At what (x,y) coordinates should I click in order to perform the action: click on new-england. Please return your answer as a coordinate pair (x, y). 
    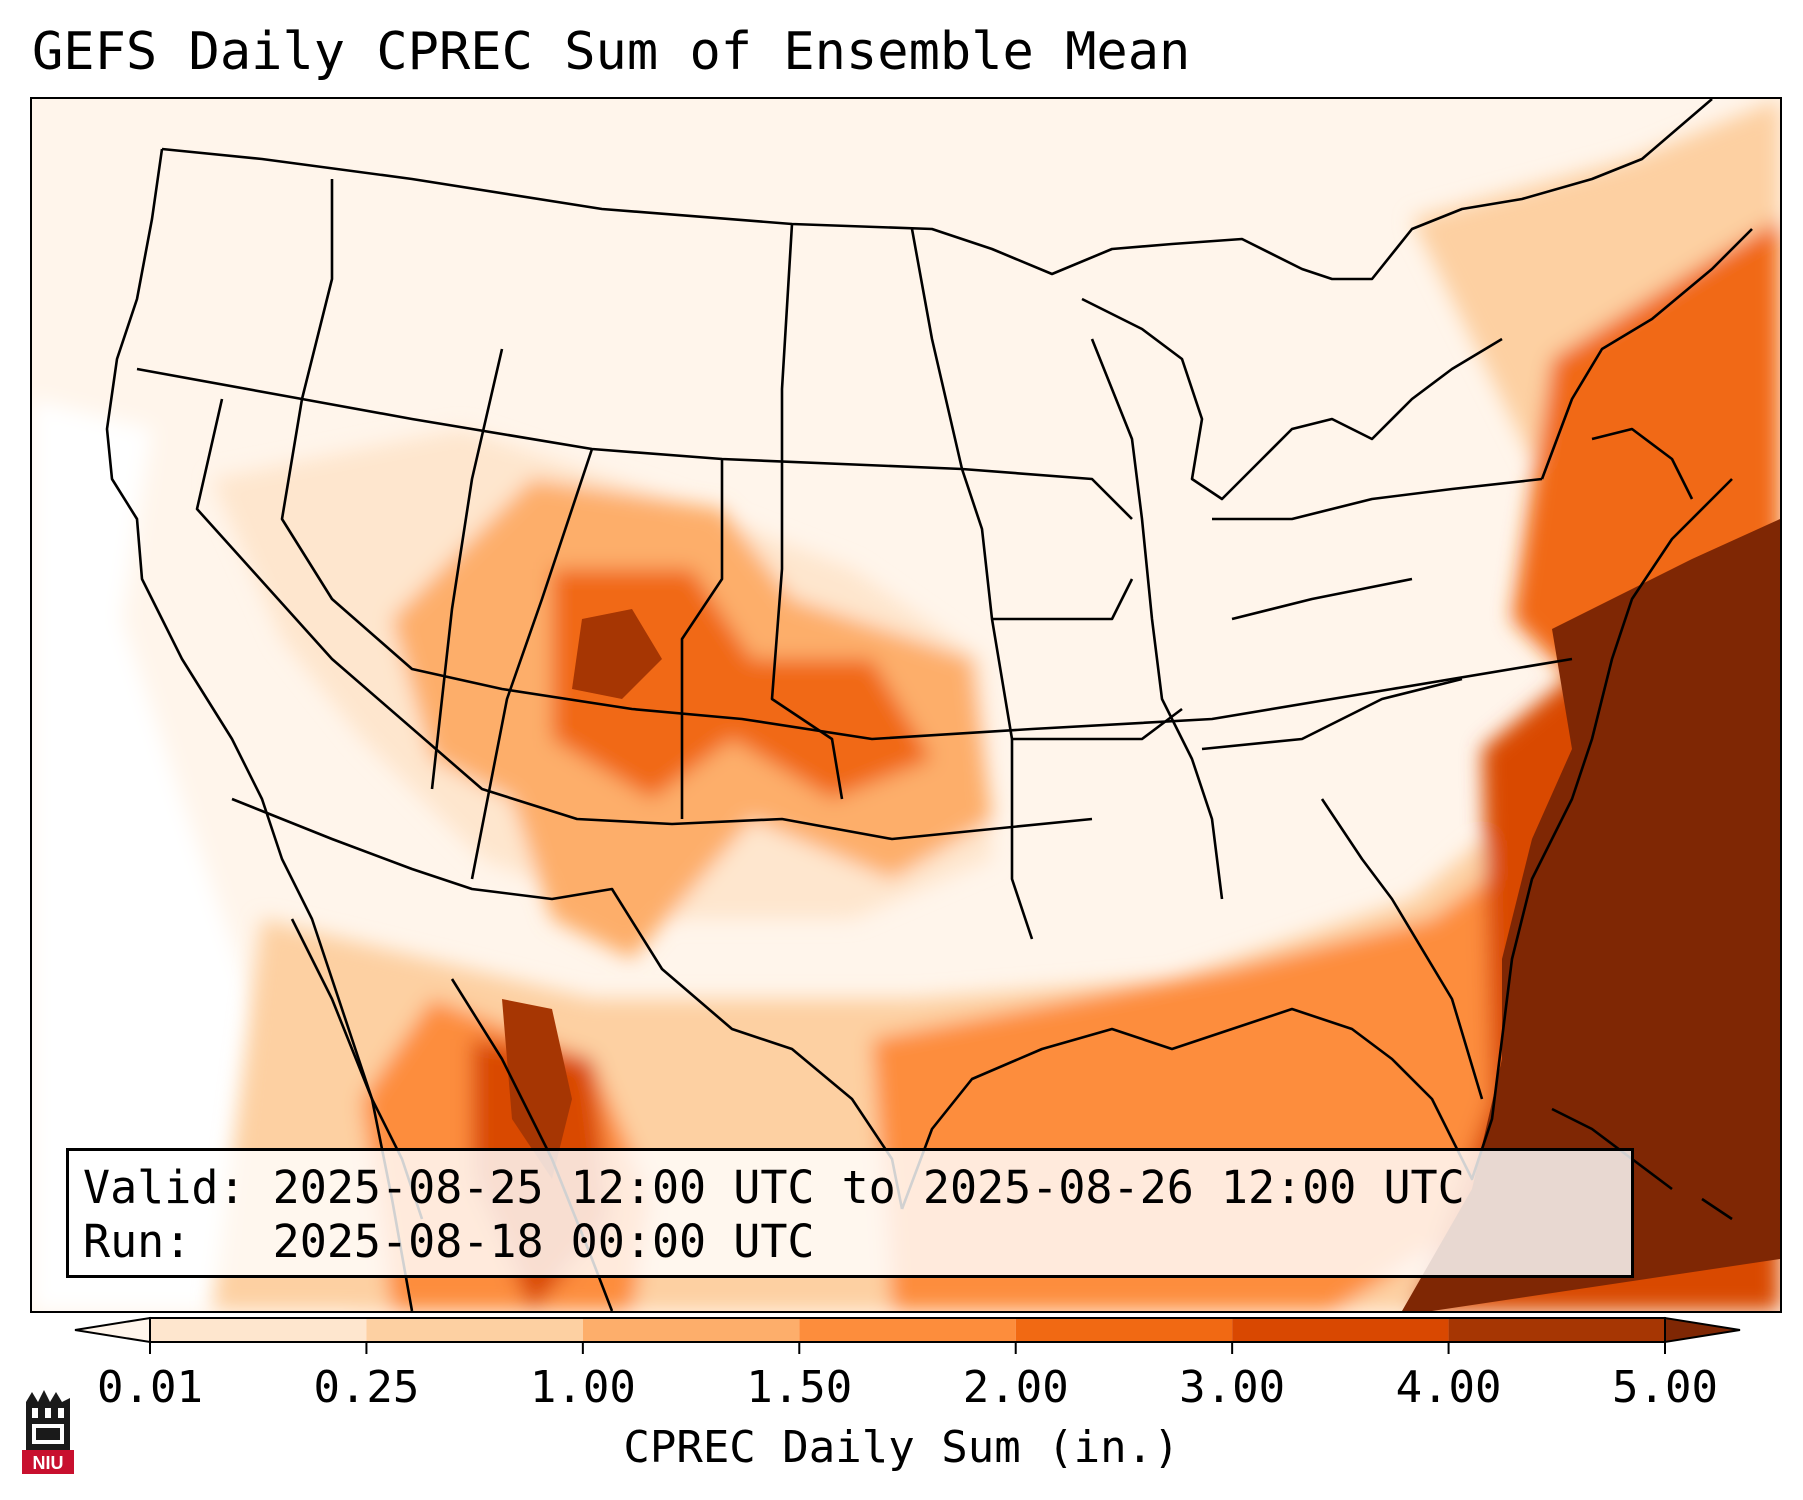
    Looking at the image, I should click on (1646, 364).